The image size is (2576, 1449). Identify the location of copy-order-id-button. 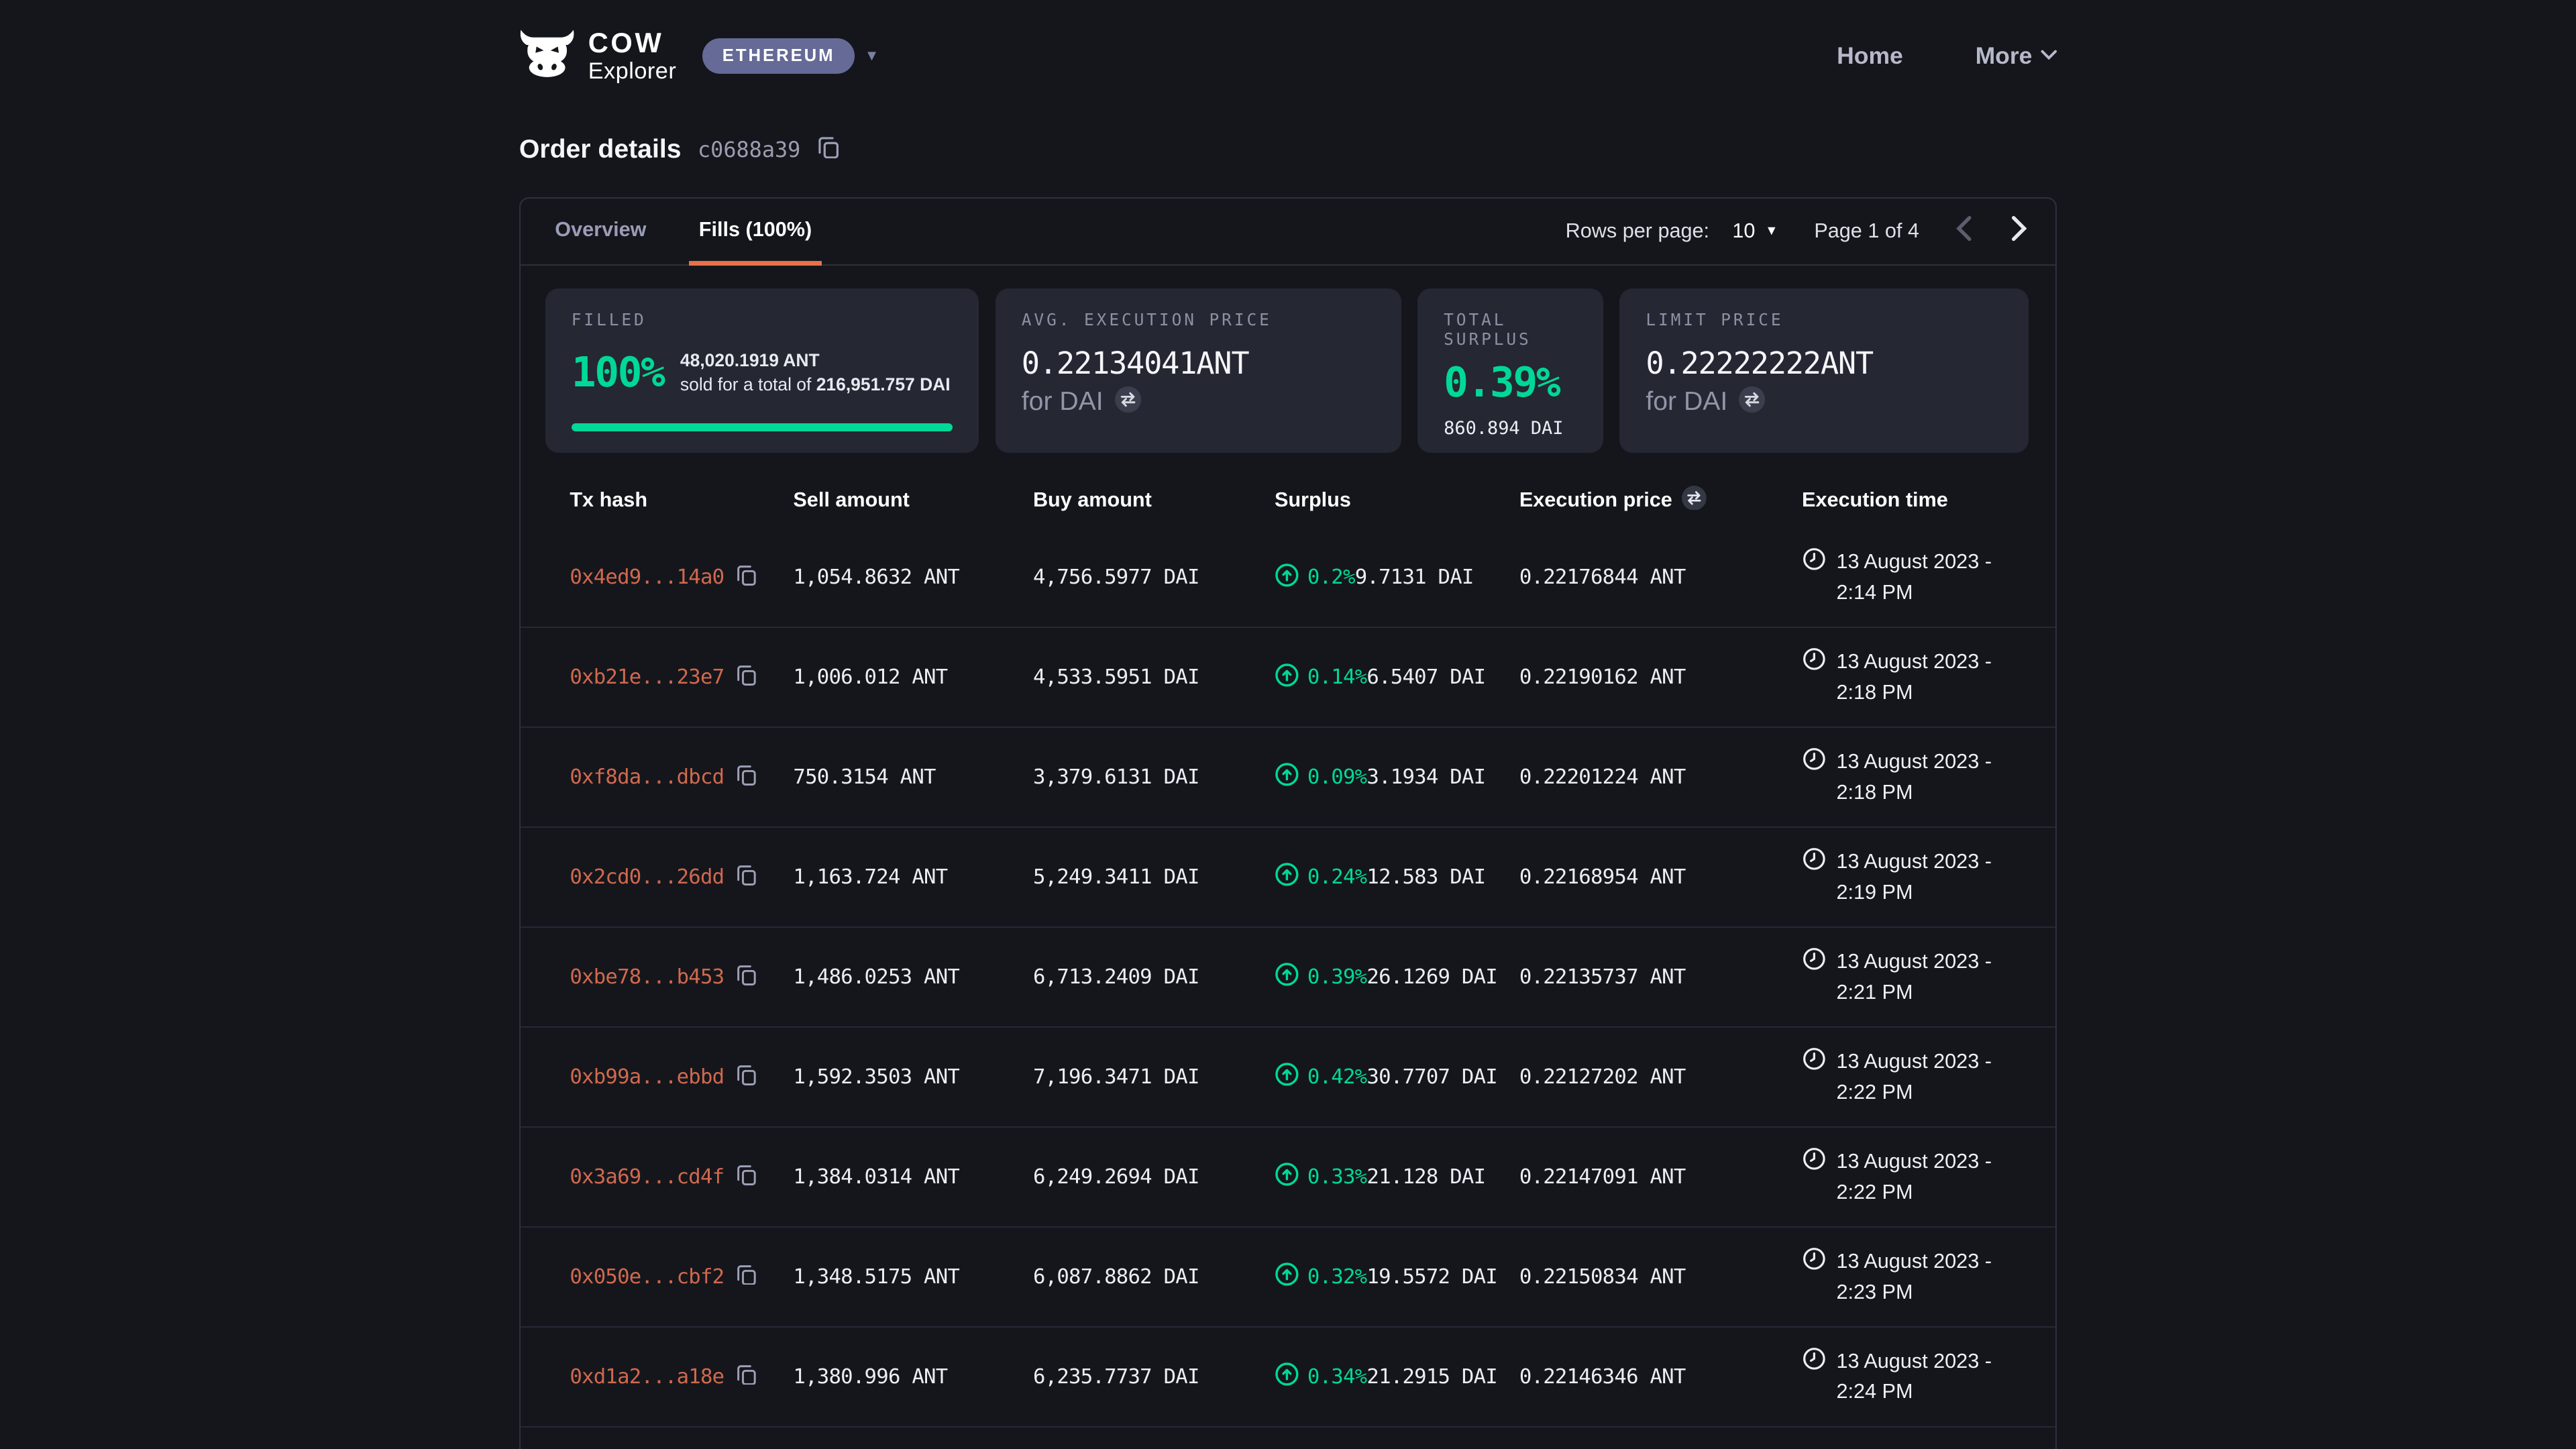
(828, 150).